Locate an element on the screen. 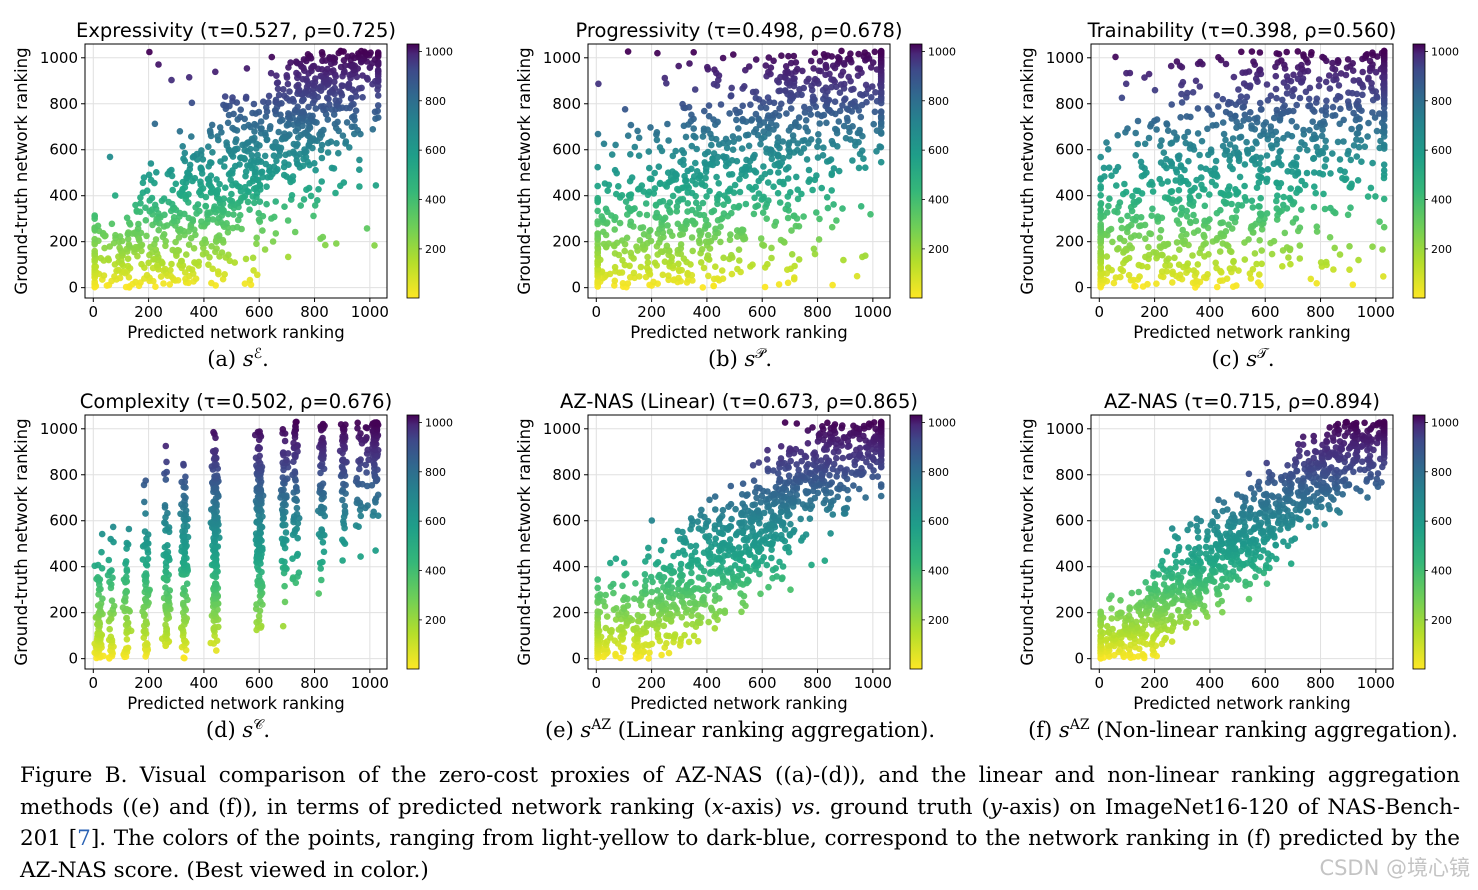  x-tick-label: 200 is located at coordinates (148, 312).